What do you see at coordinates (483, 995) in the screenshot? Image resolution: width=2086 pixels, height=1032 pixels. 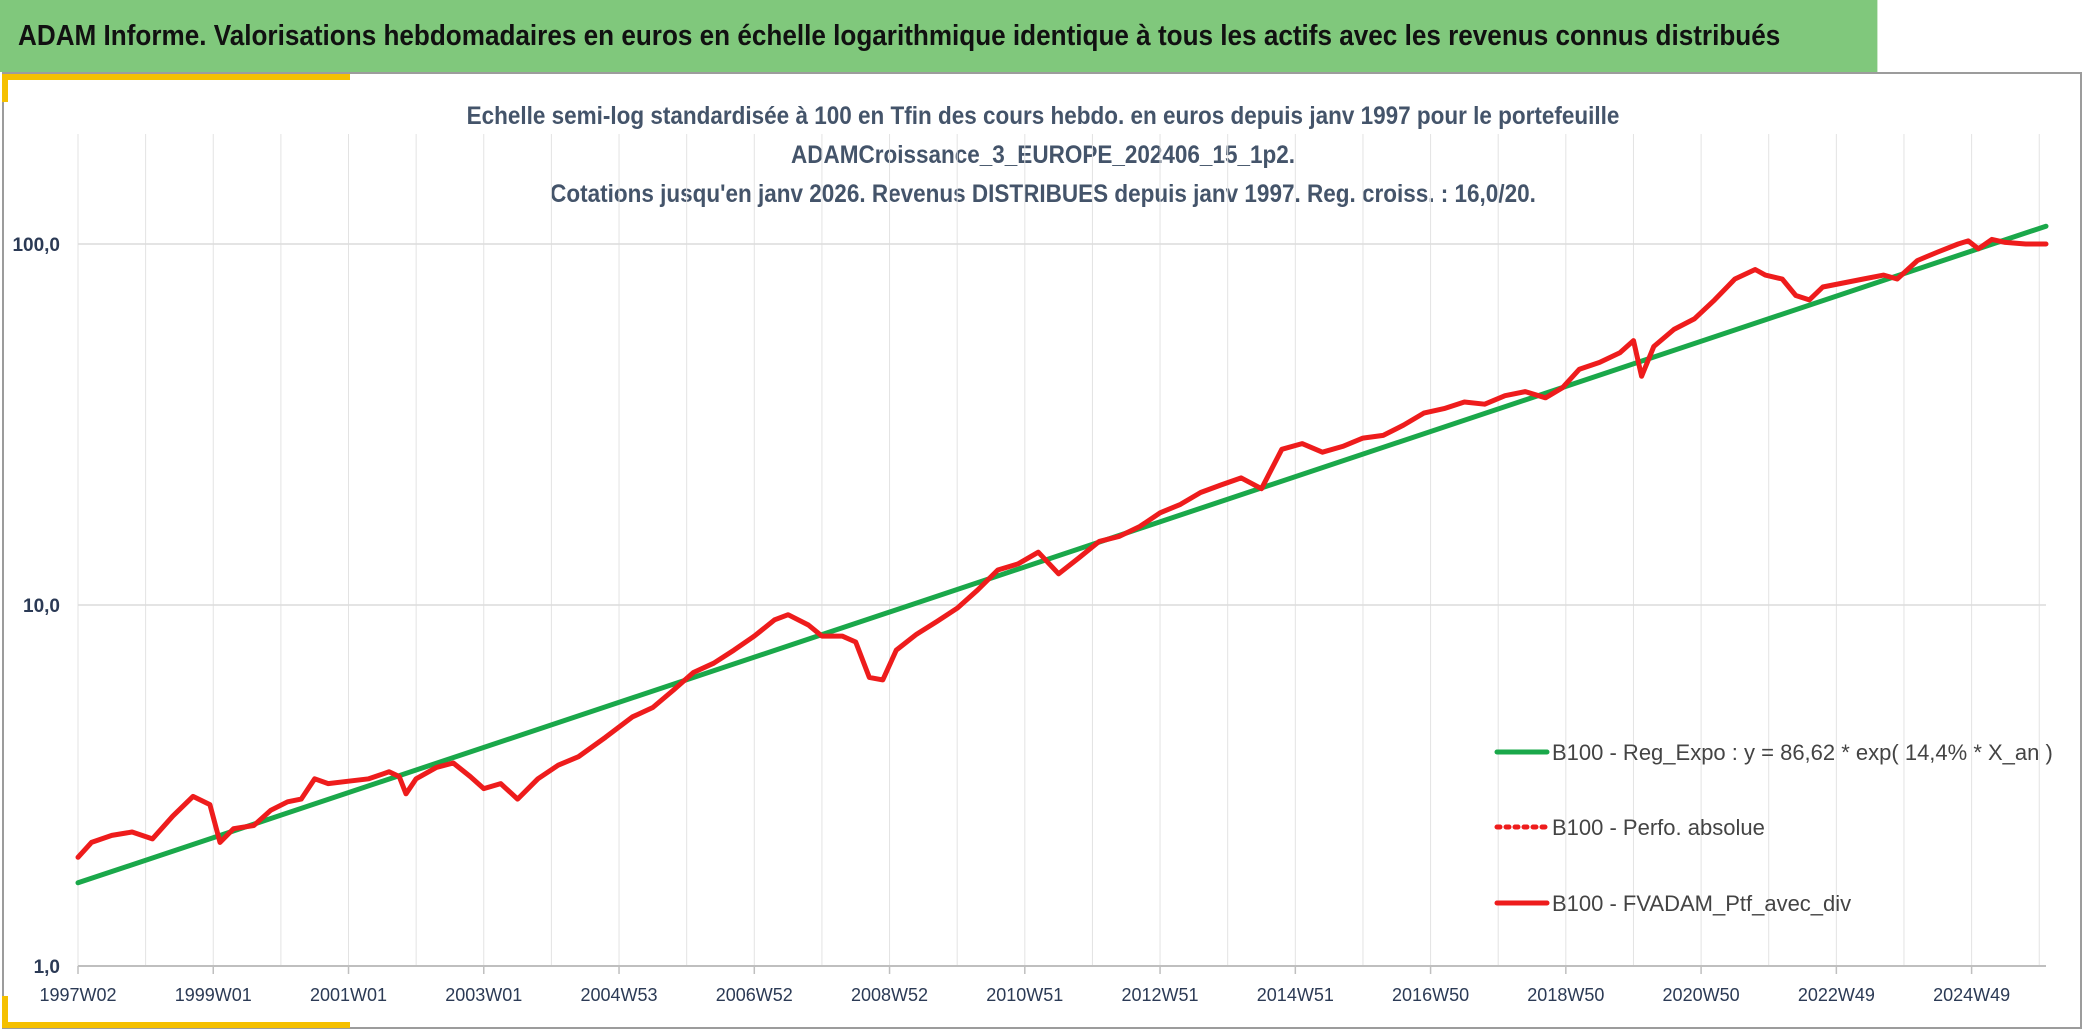 I see `x-tick-label: 2003W01` at bounding box center [483, 995].